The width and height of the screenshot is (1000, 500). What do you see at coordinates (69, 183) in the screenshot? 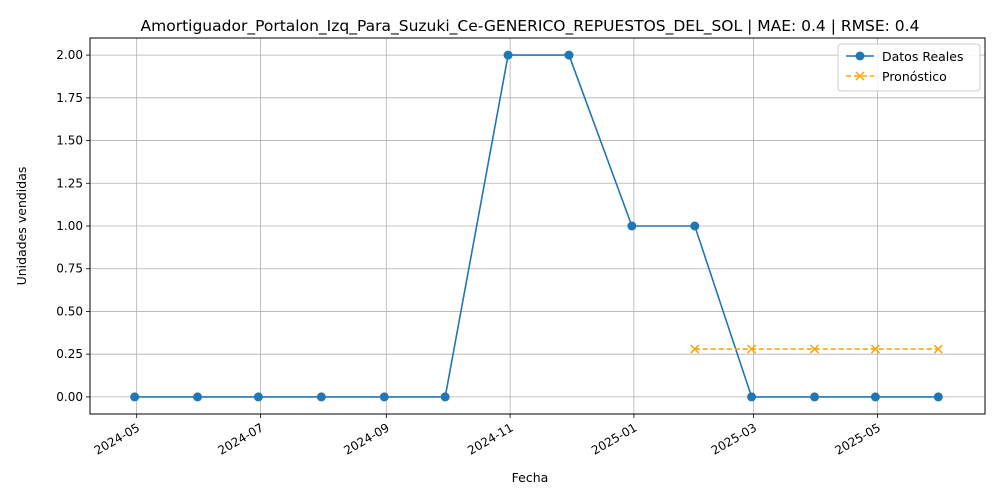
I see `y-tick-label: 1.25` at bounding box center [69, 183].